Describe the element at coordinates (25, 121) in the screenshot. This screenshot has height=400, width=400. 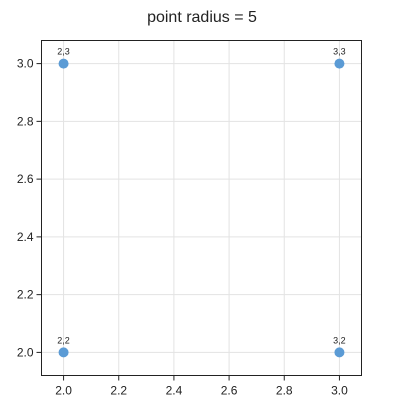
I see `y-tick-label: 2.8` at that location.